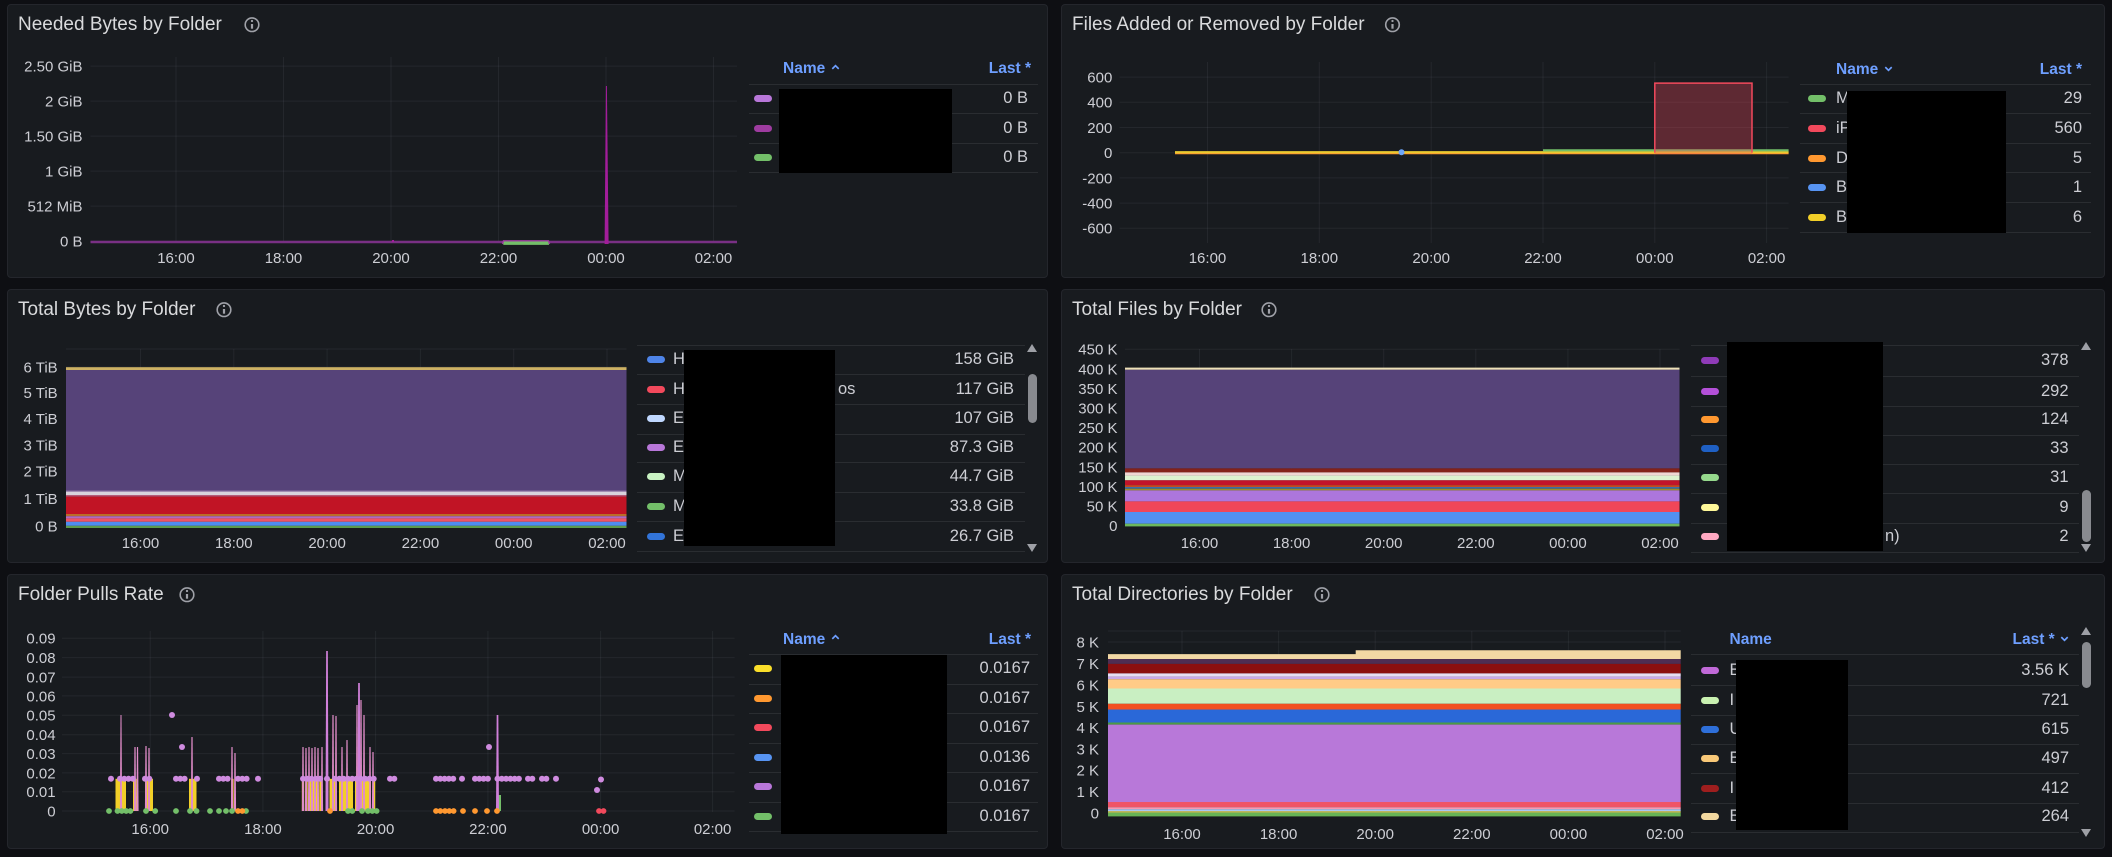 The width and height of the screenshot is (2112, 857). Describe the element at coordinates (41, 393) in the screenshot. I see `svg-text: 5 TiB` at that location.